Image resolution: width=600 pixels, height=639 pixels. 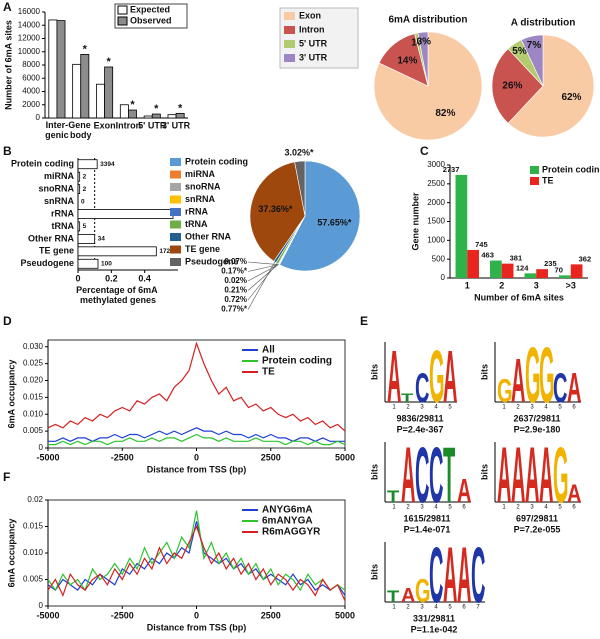 What do you see at coordinates (574, 408) in the screenshot?
I see `logo-position: 6` at bounding box center [574, 408].